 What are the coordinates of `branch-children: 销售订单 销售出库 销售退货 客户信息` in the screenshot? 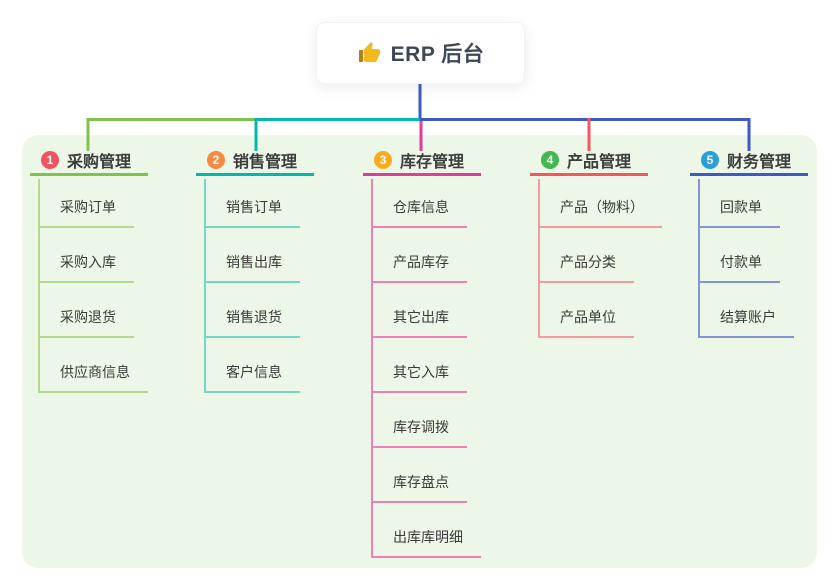 It's located at (252, 286).